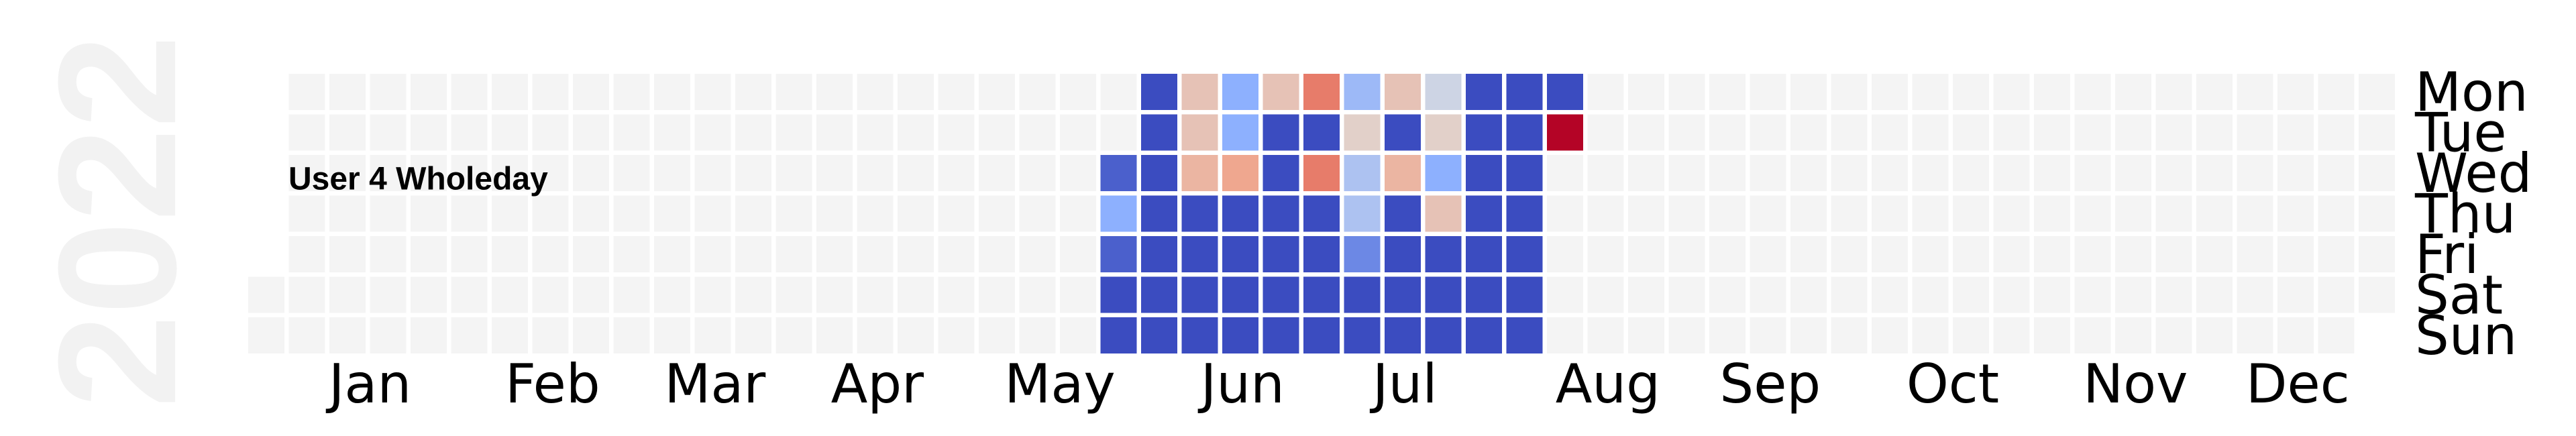  I want to click on month-label-apr: Apr, so click(877, 384).